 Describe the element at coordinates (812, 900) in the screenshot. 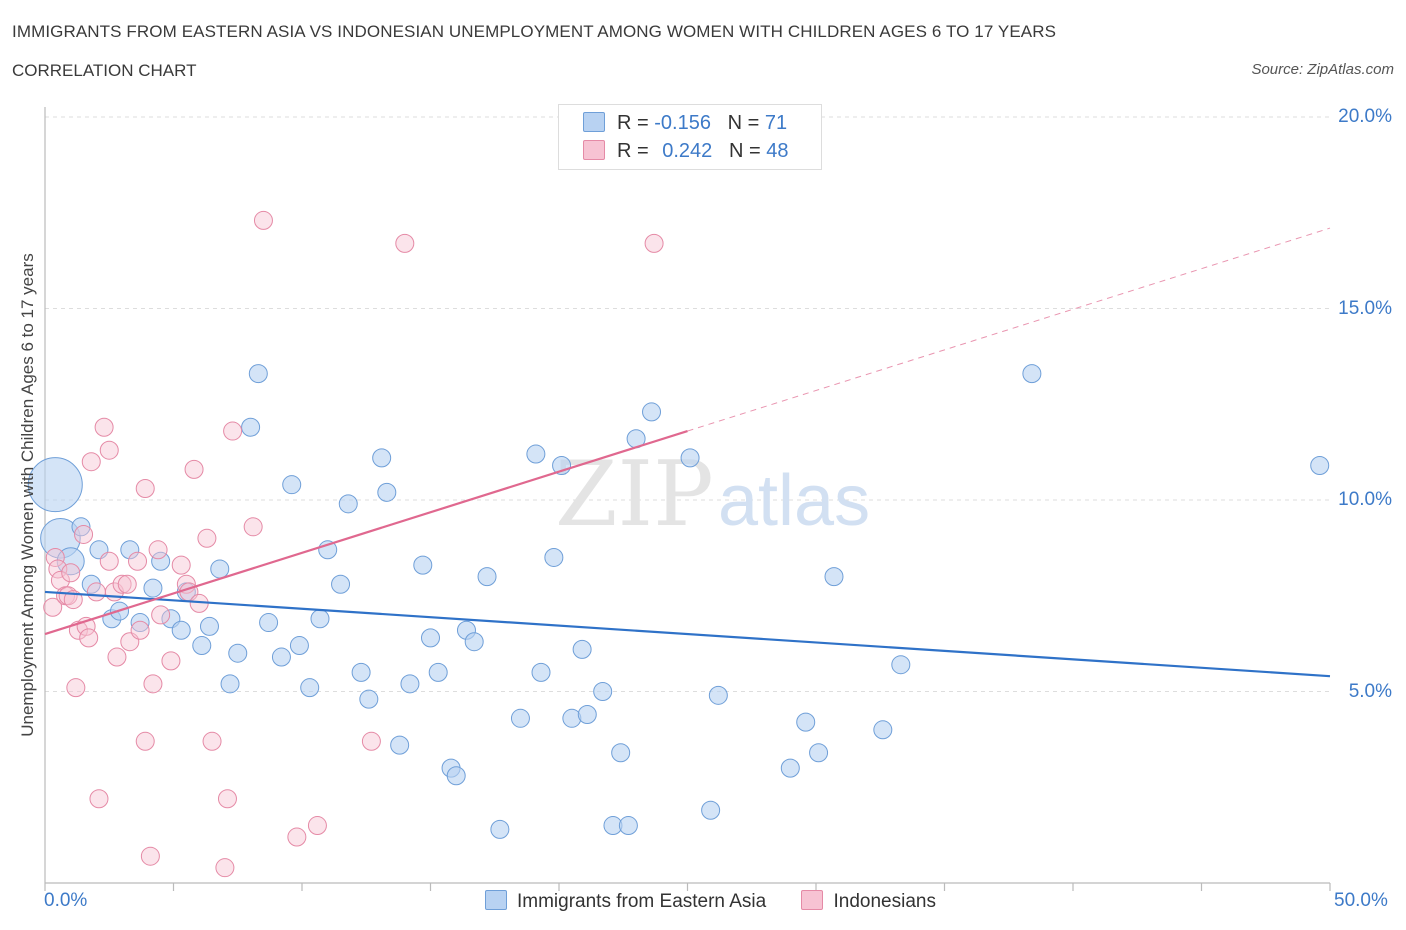

I see `legend-swatch-pink` at that location.